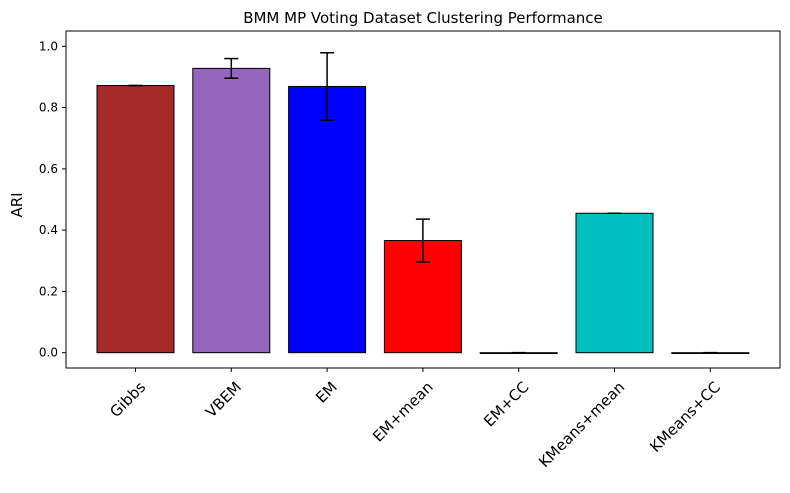 The height and width of the screenshot is (493, 790). I want to click on bar-gibbs, so click(135, 219).